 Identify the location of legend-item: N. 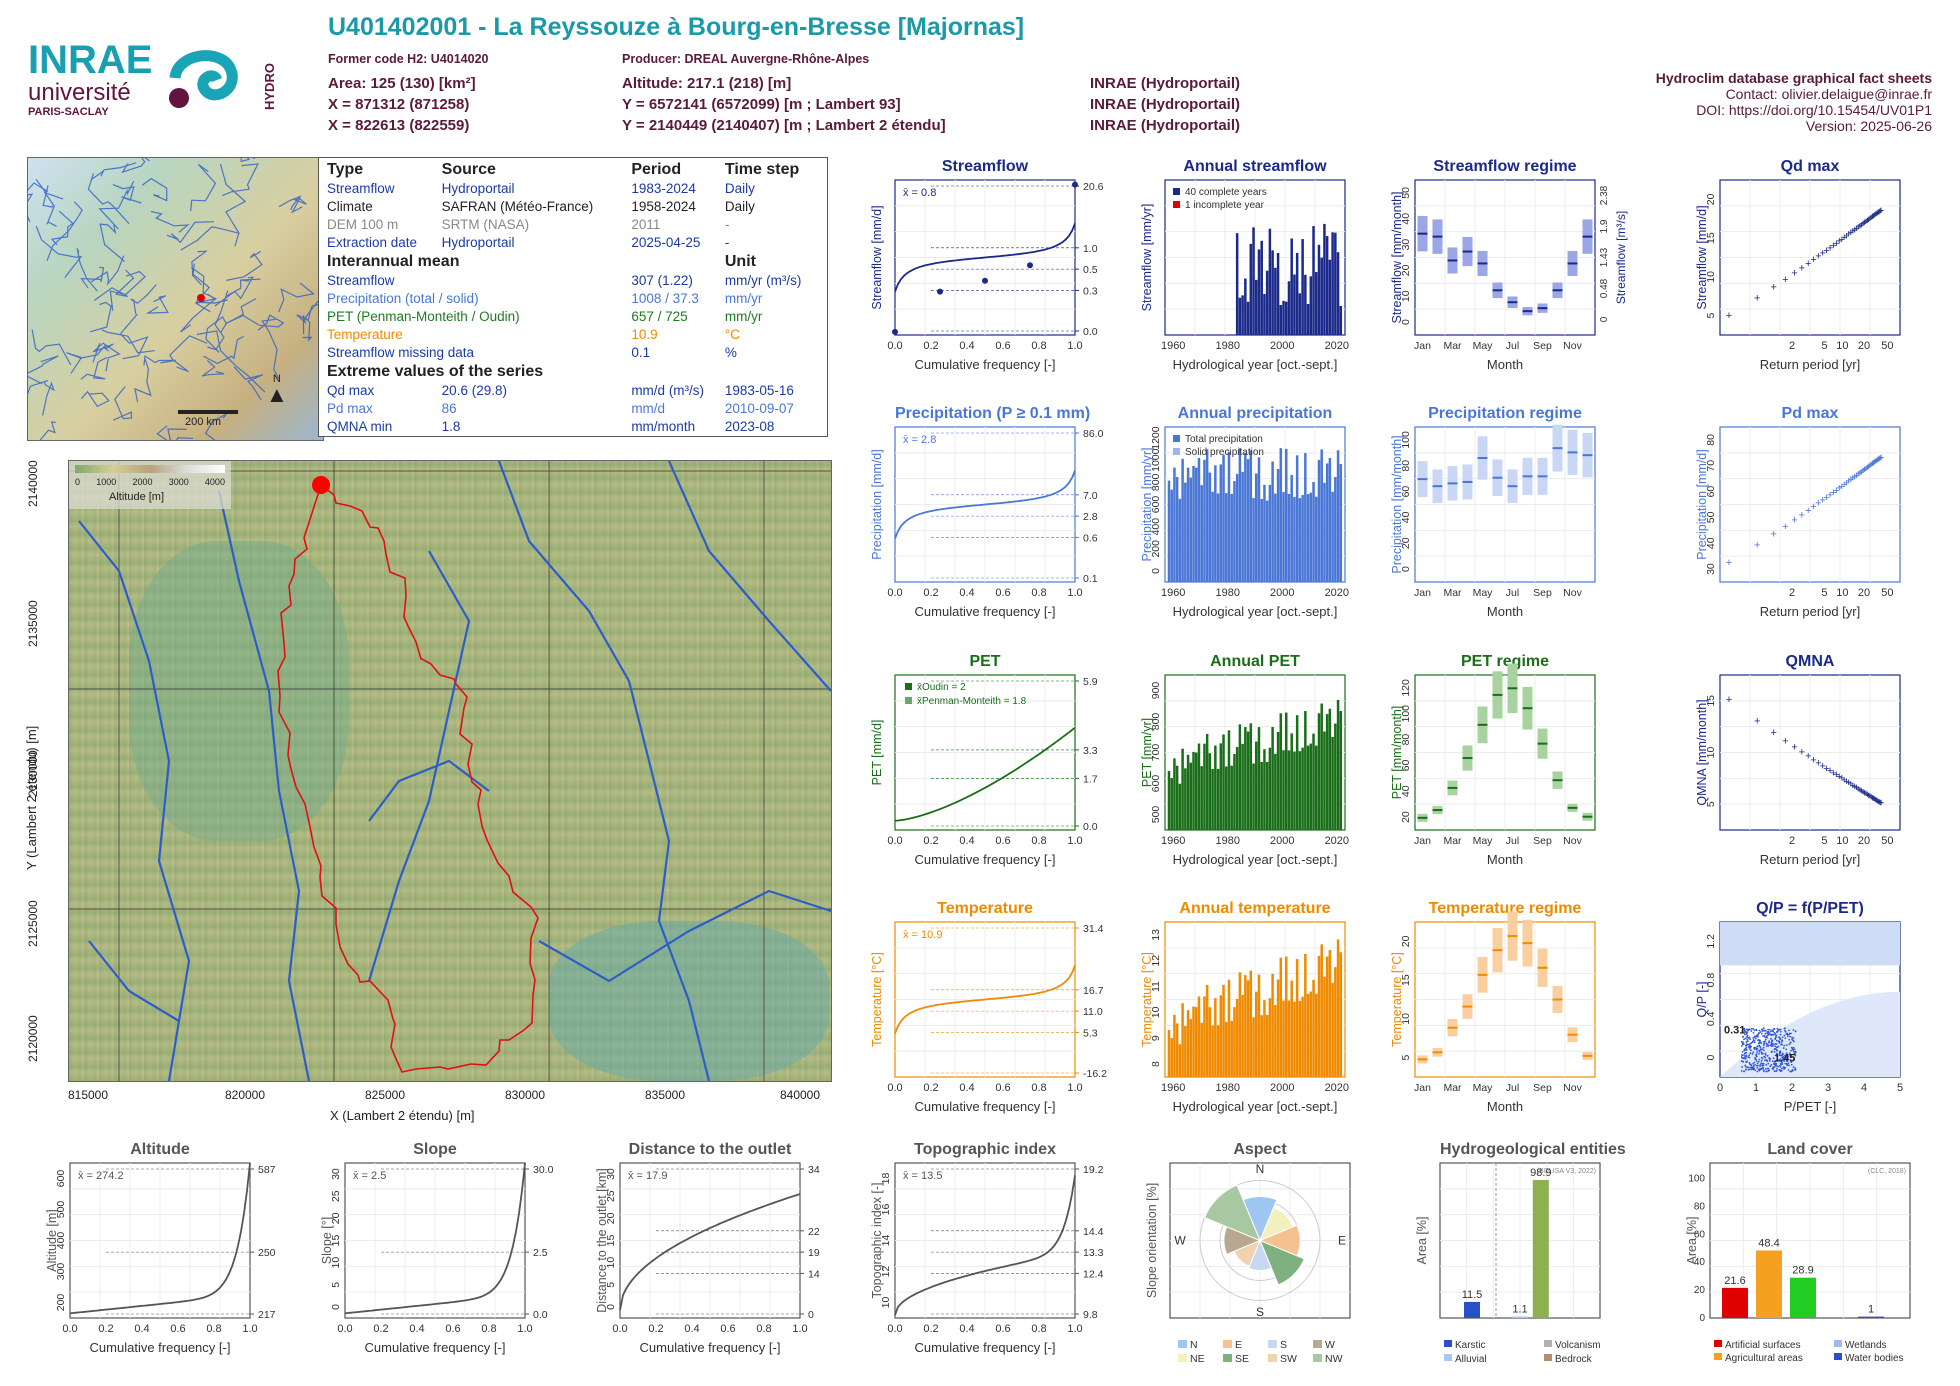
(1194, 1345).